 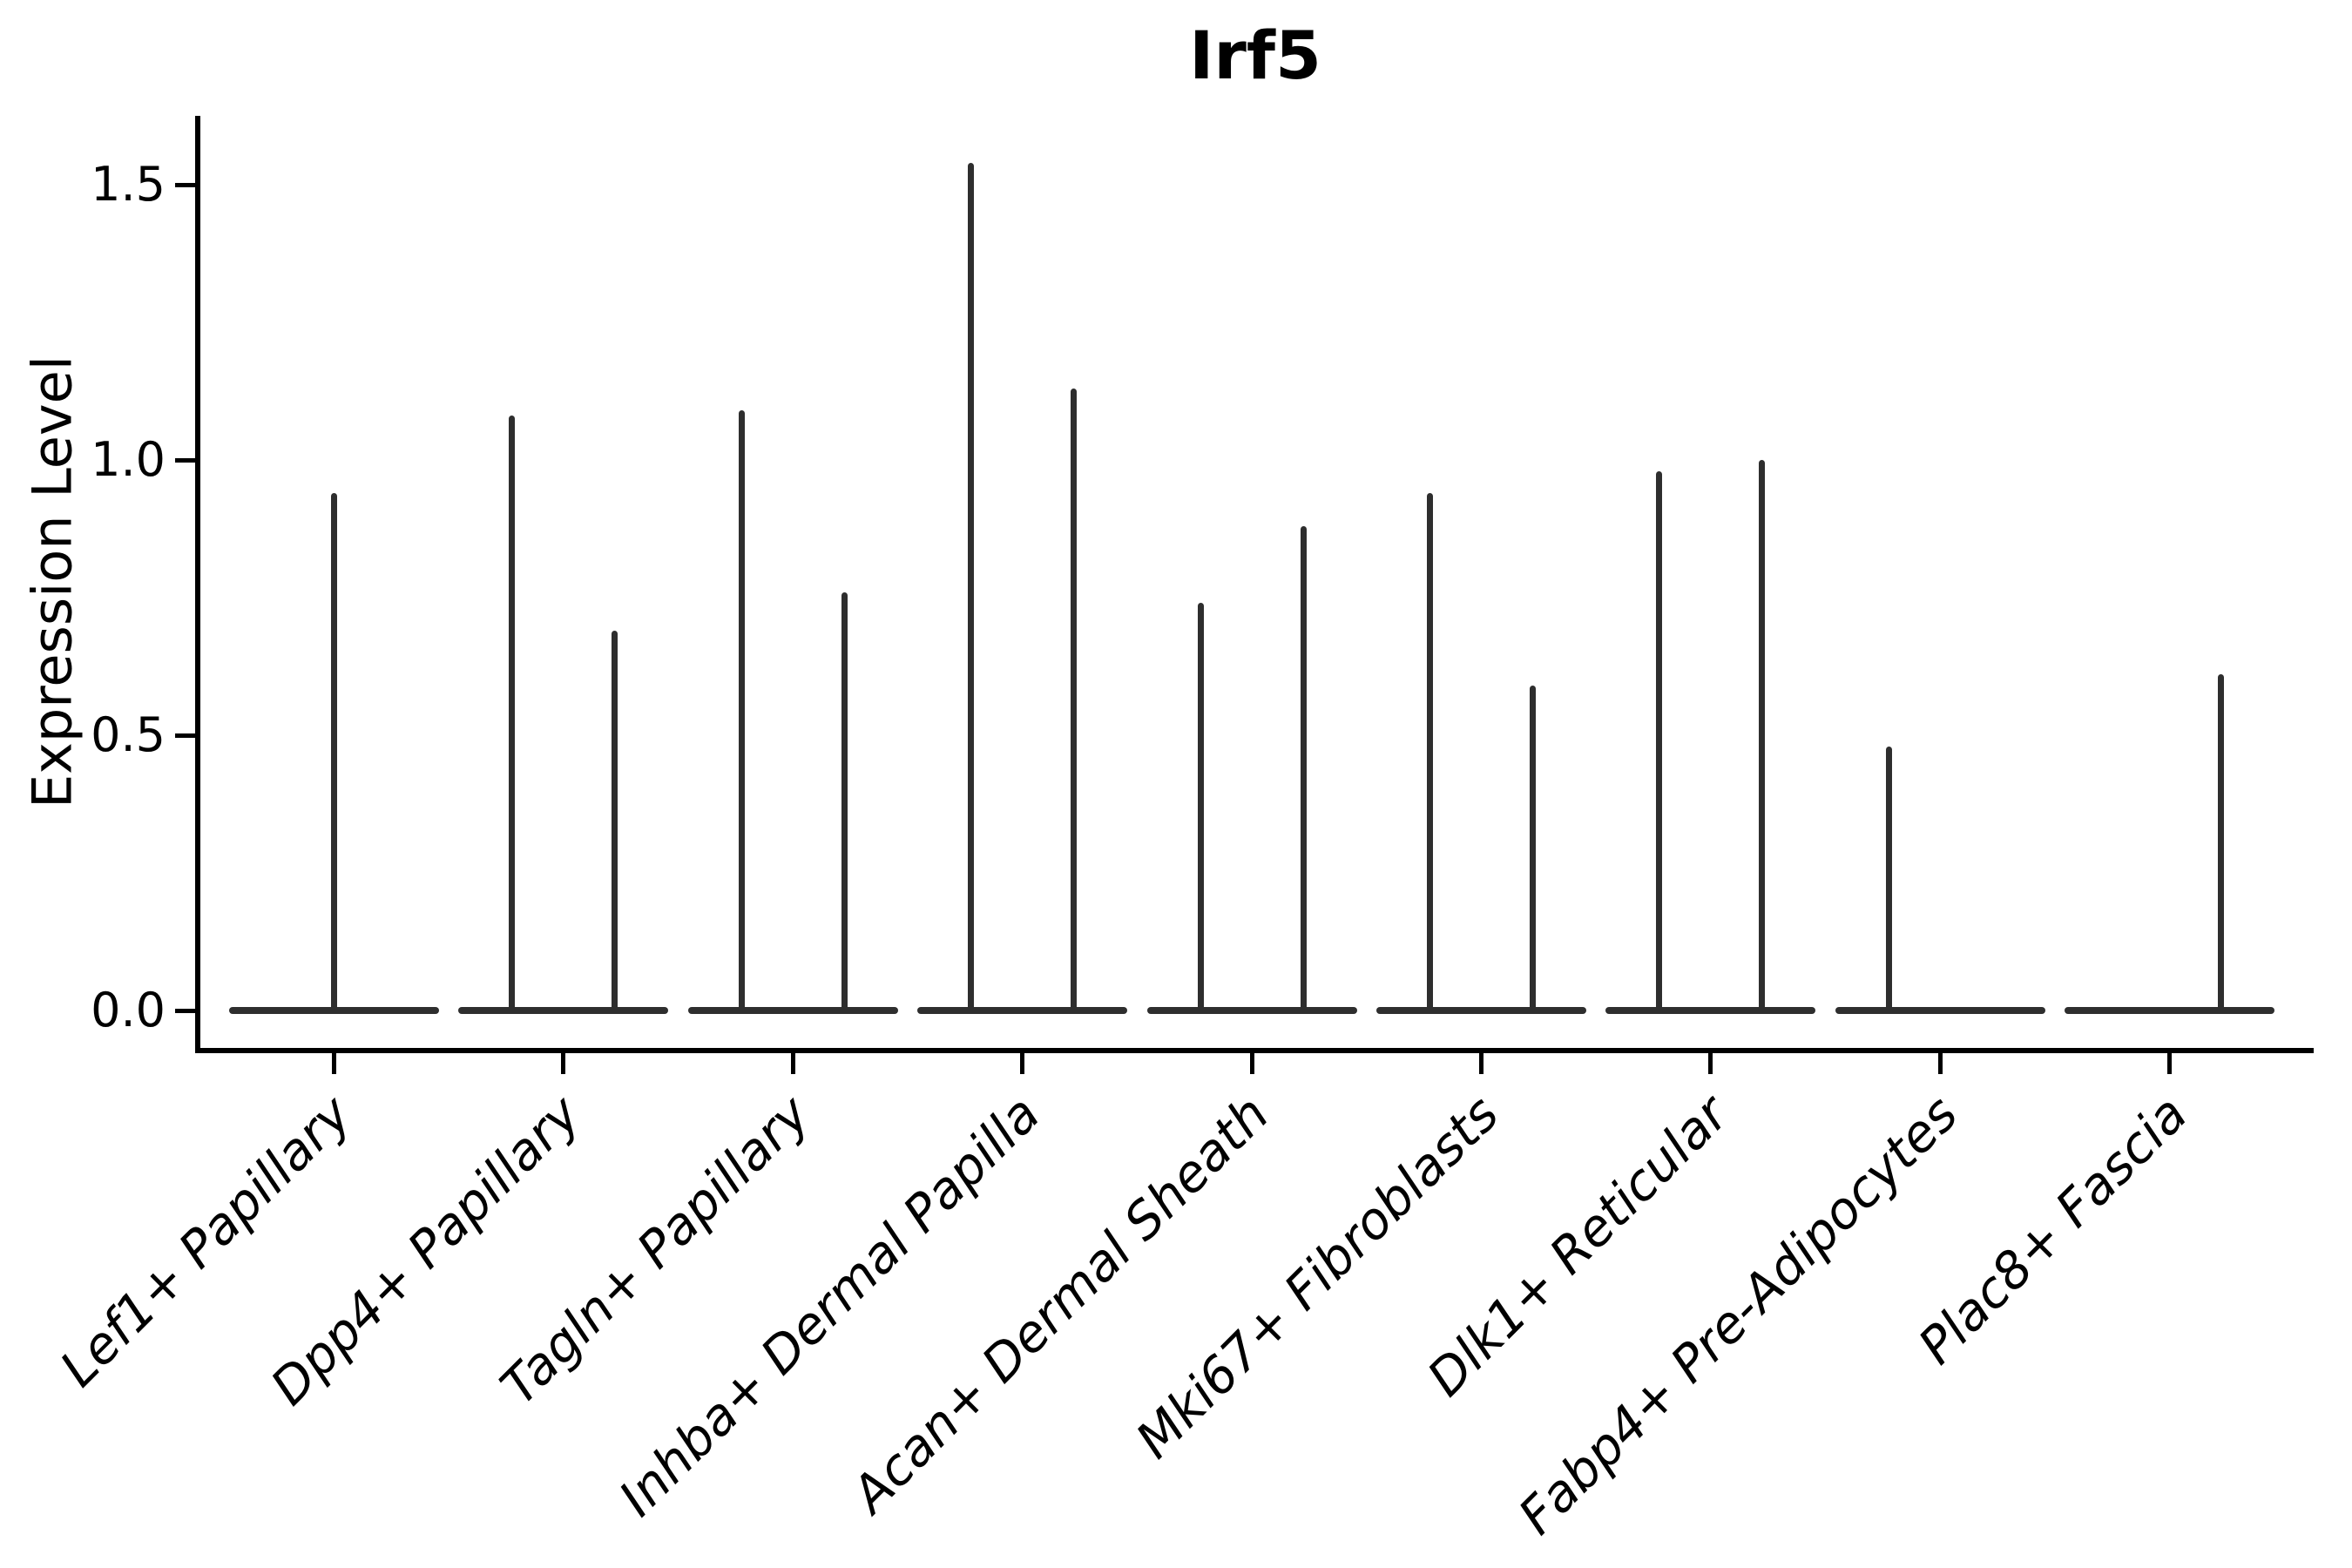 What do you see at coordinates (1060, 1304) in the screenshot?
I see `x-tick-label: Acan+ Dermal Sheath` at bounding box center [1060, 1304].